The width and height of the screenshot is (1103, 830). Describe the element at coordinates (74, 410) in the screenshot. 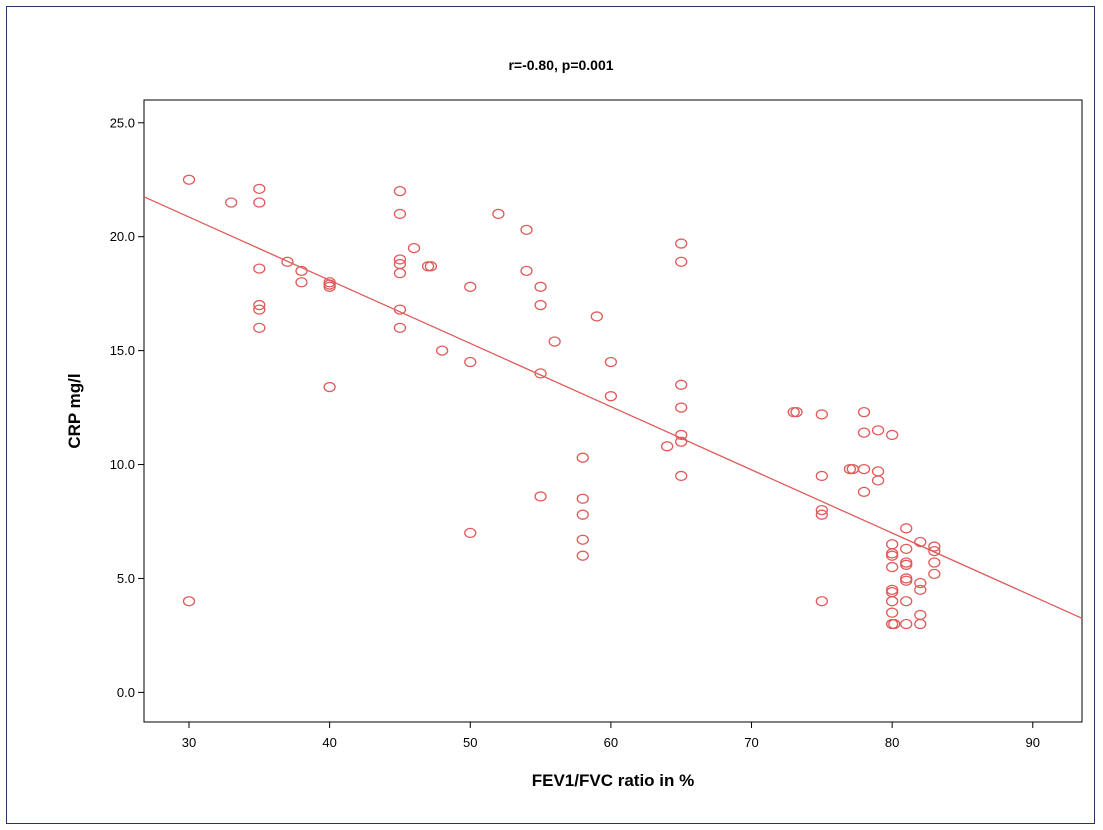

I see `y-axis-label: CRP mg/l` at that location.